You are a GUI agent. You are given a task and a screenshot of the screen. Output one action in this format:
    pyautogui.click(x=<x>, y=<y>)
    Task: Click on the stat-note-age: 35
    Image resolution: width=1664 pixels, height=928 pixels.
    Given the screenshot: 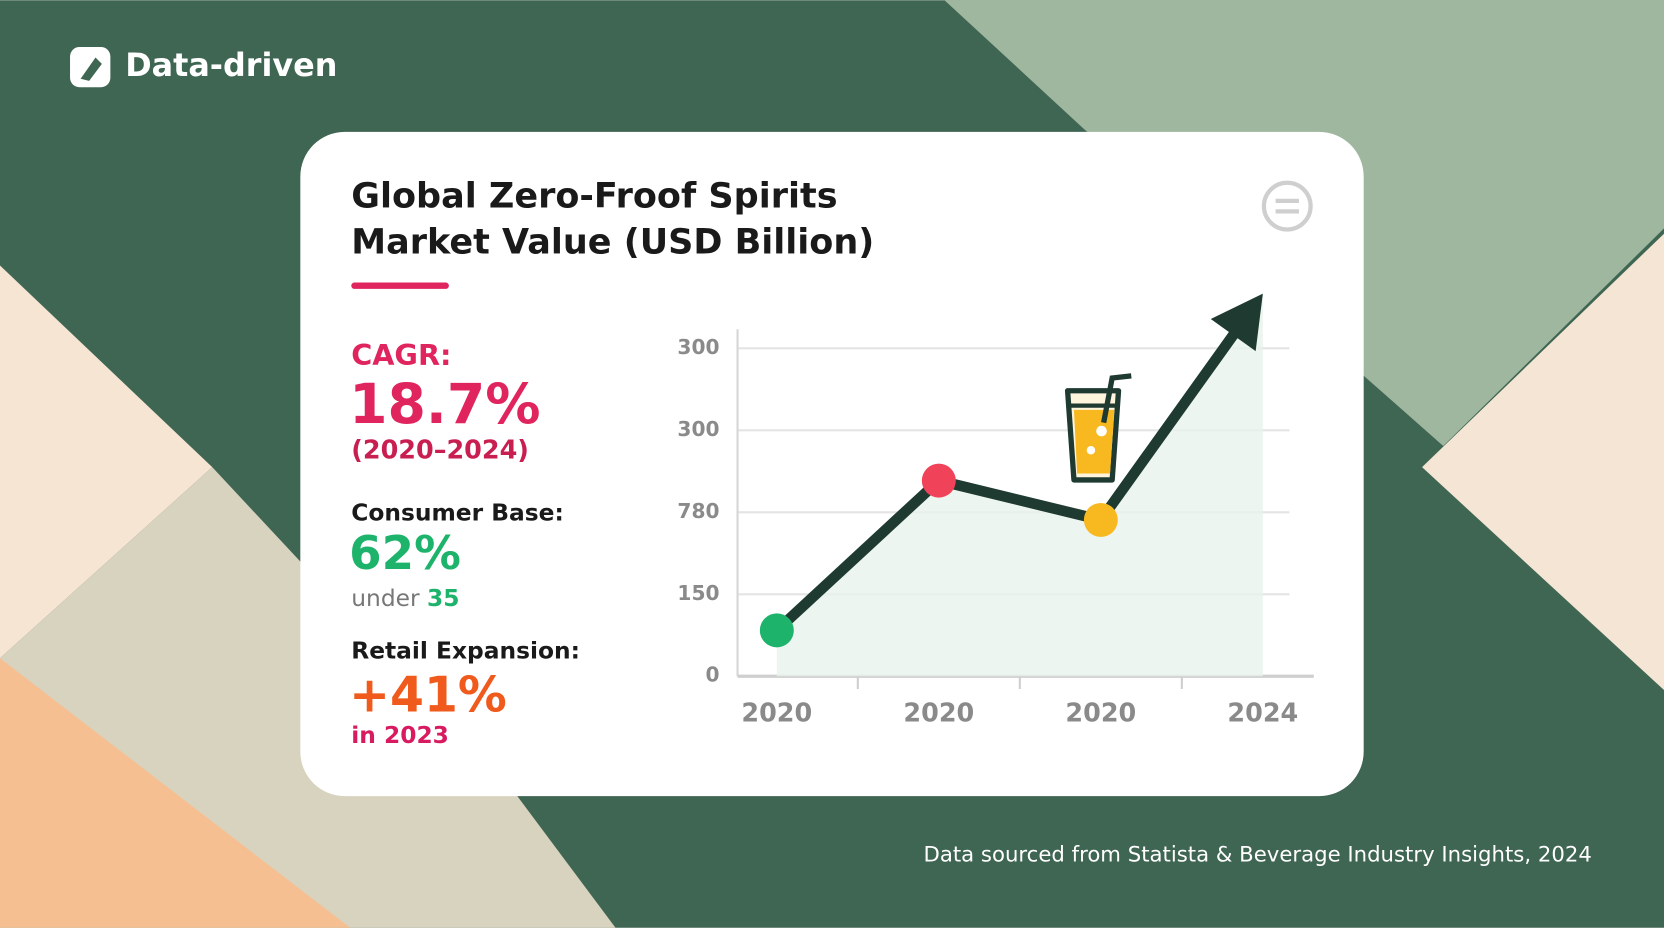 What is the action you would take?
    pyautogui.click(x=443, y=597)
    